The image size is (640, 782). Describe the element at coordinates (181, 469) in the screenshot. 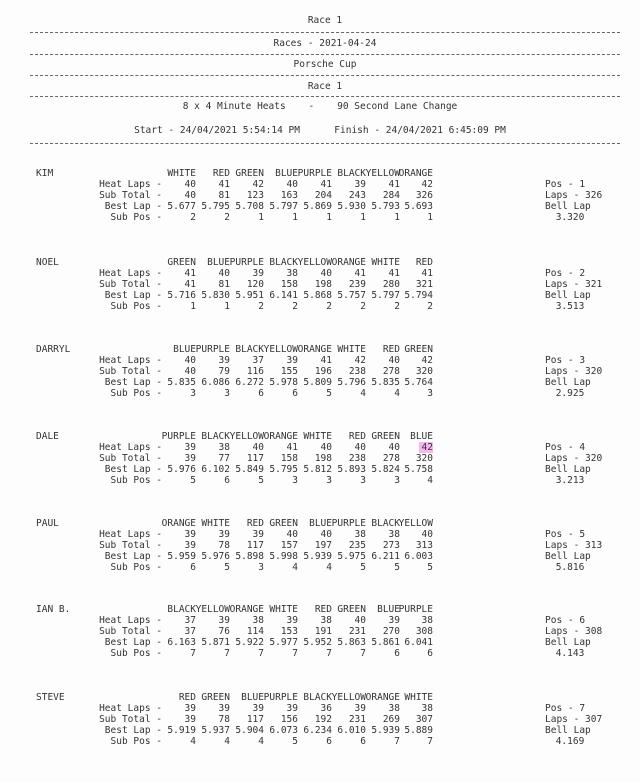

I see `lane-value: 5.976` at that location.